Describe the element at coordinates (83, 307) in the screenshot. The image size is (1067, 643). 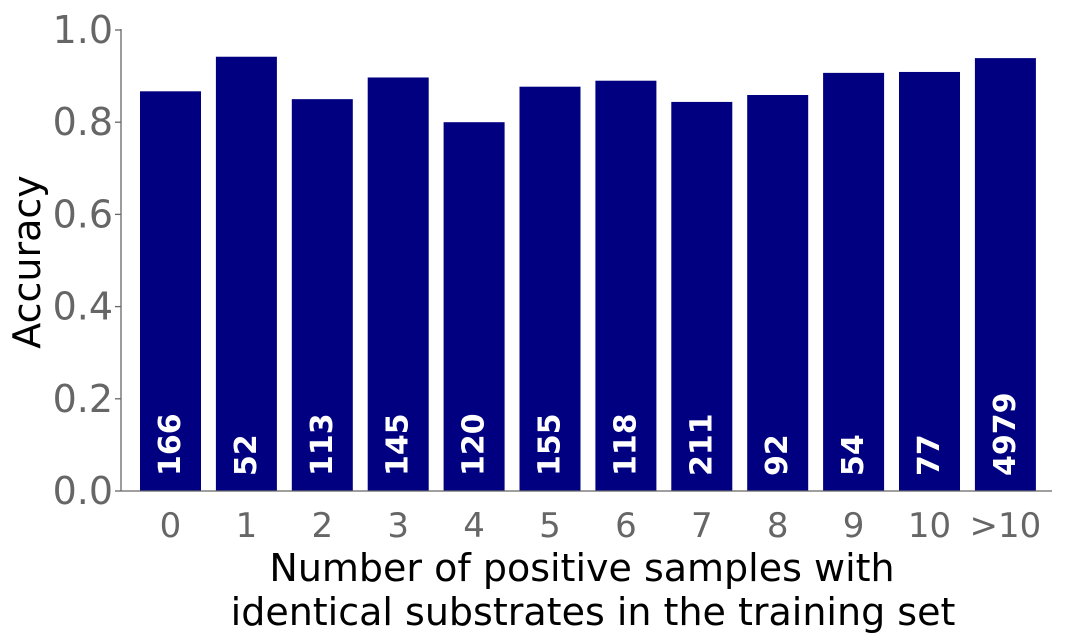
I see `y-tick-label-2: 0.4` at that location.